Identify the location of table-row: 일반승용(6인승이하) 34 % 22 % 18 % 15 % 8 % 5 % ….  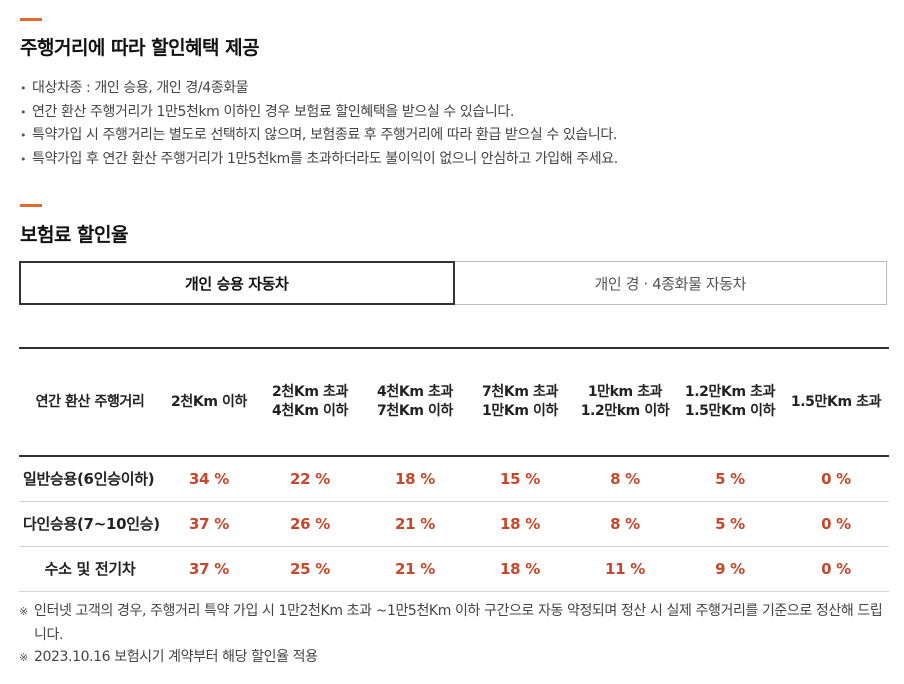
(454, 479).